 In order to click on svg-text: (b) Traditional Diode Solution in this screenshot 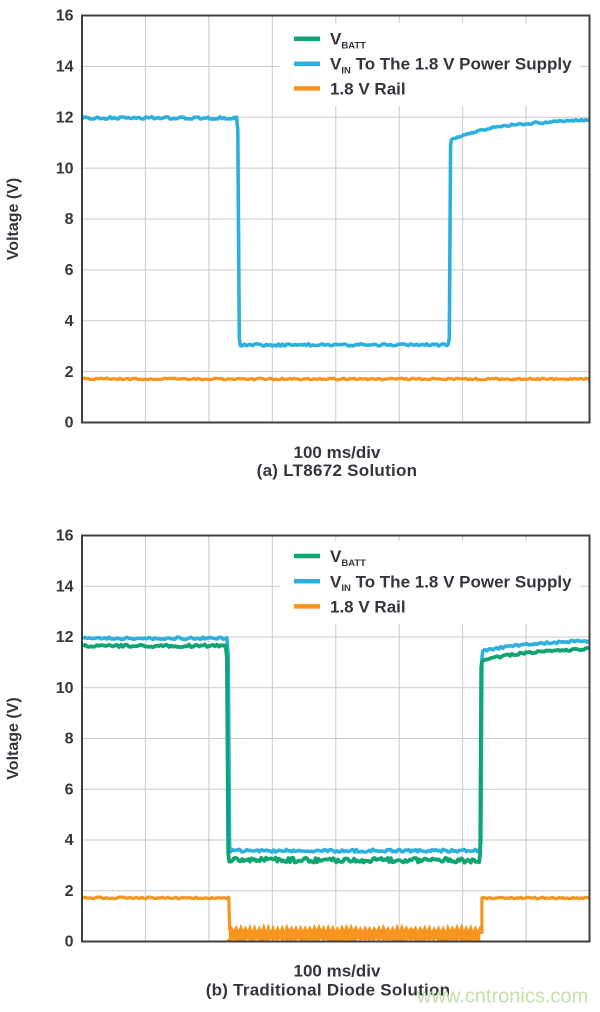, I will do `click(328, 990)`.